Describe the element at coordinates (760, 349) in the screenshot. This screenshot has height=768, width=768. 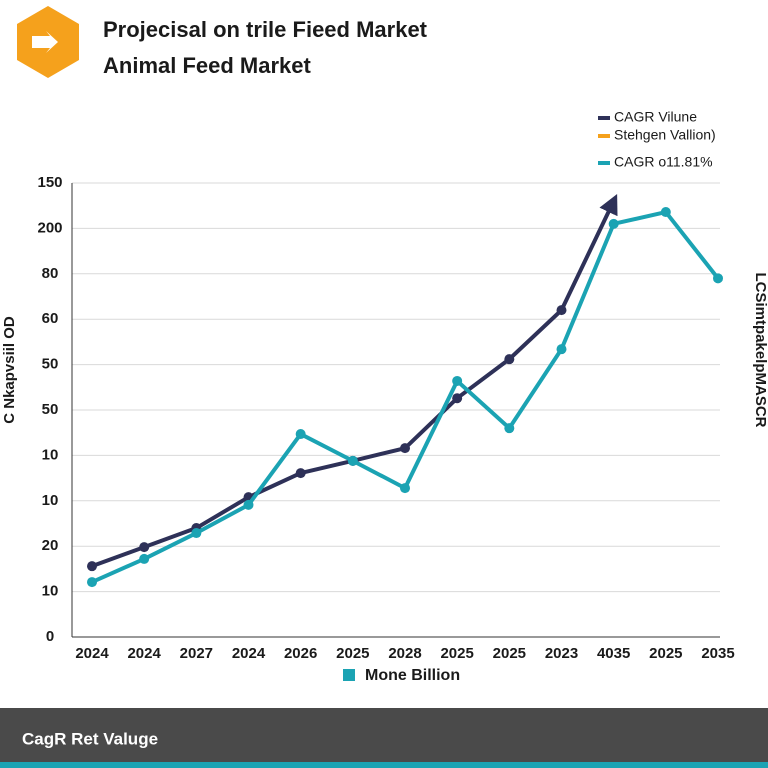
I see `y2-axis-label: LCSimtpakelpMASCR` at that location.